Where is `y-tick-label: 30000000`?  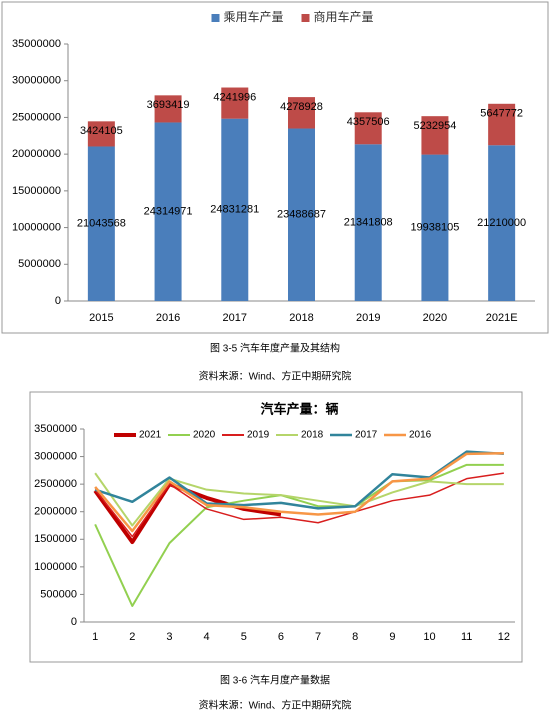
y-tick-label: 30000000 is located at coordinates (36, 81).